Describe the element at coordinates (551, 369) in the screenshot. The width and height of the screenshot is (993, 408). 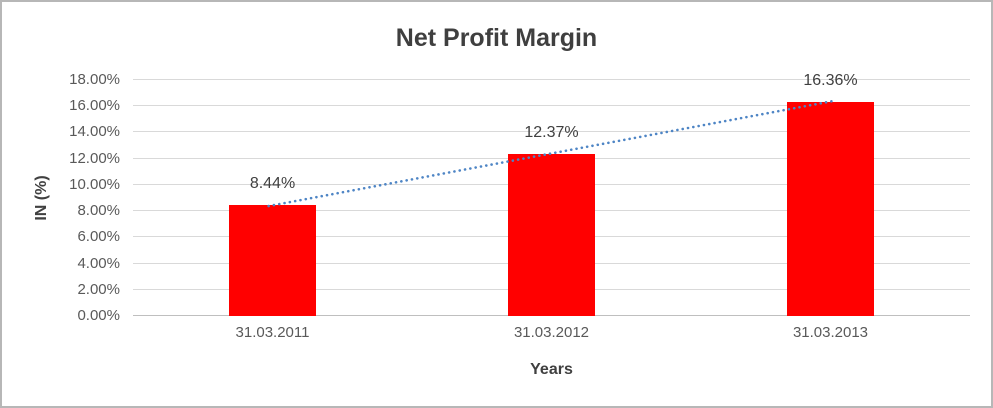
I see `x-axis-title: Years` at that location.